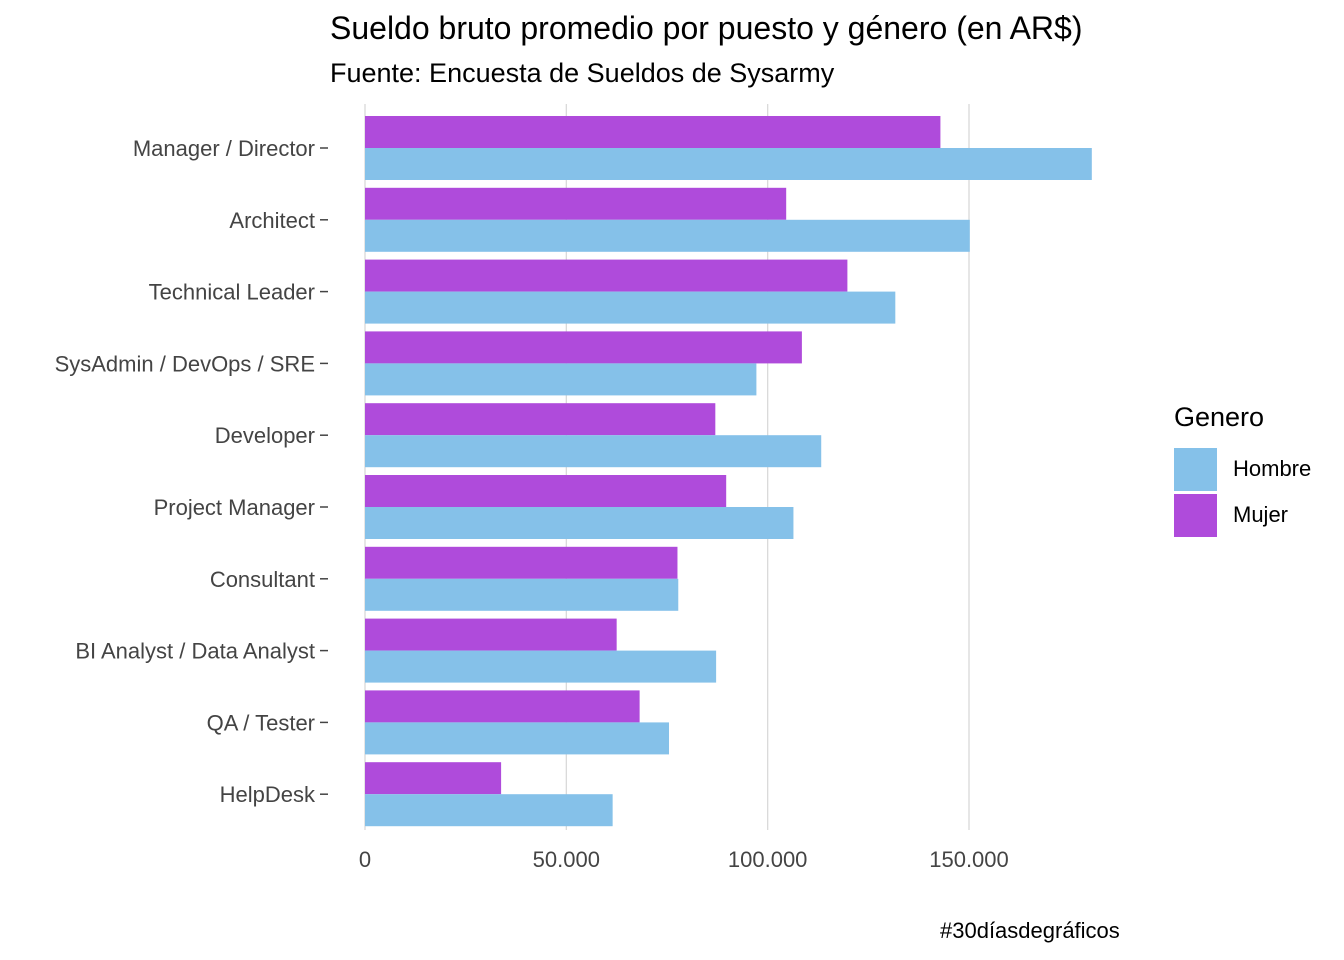 The height and width of the screenshot is (960, 1344). What do you see at coordinates (1231, 515) in the screenshot?
I see `legend-item-mujer: Mujer` at bounding box center [1231, 515].